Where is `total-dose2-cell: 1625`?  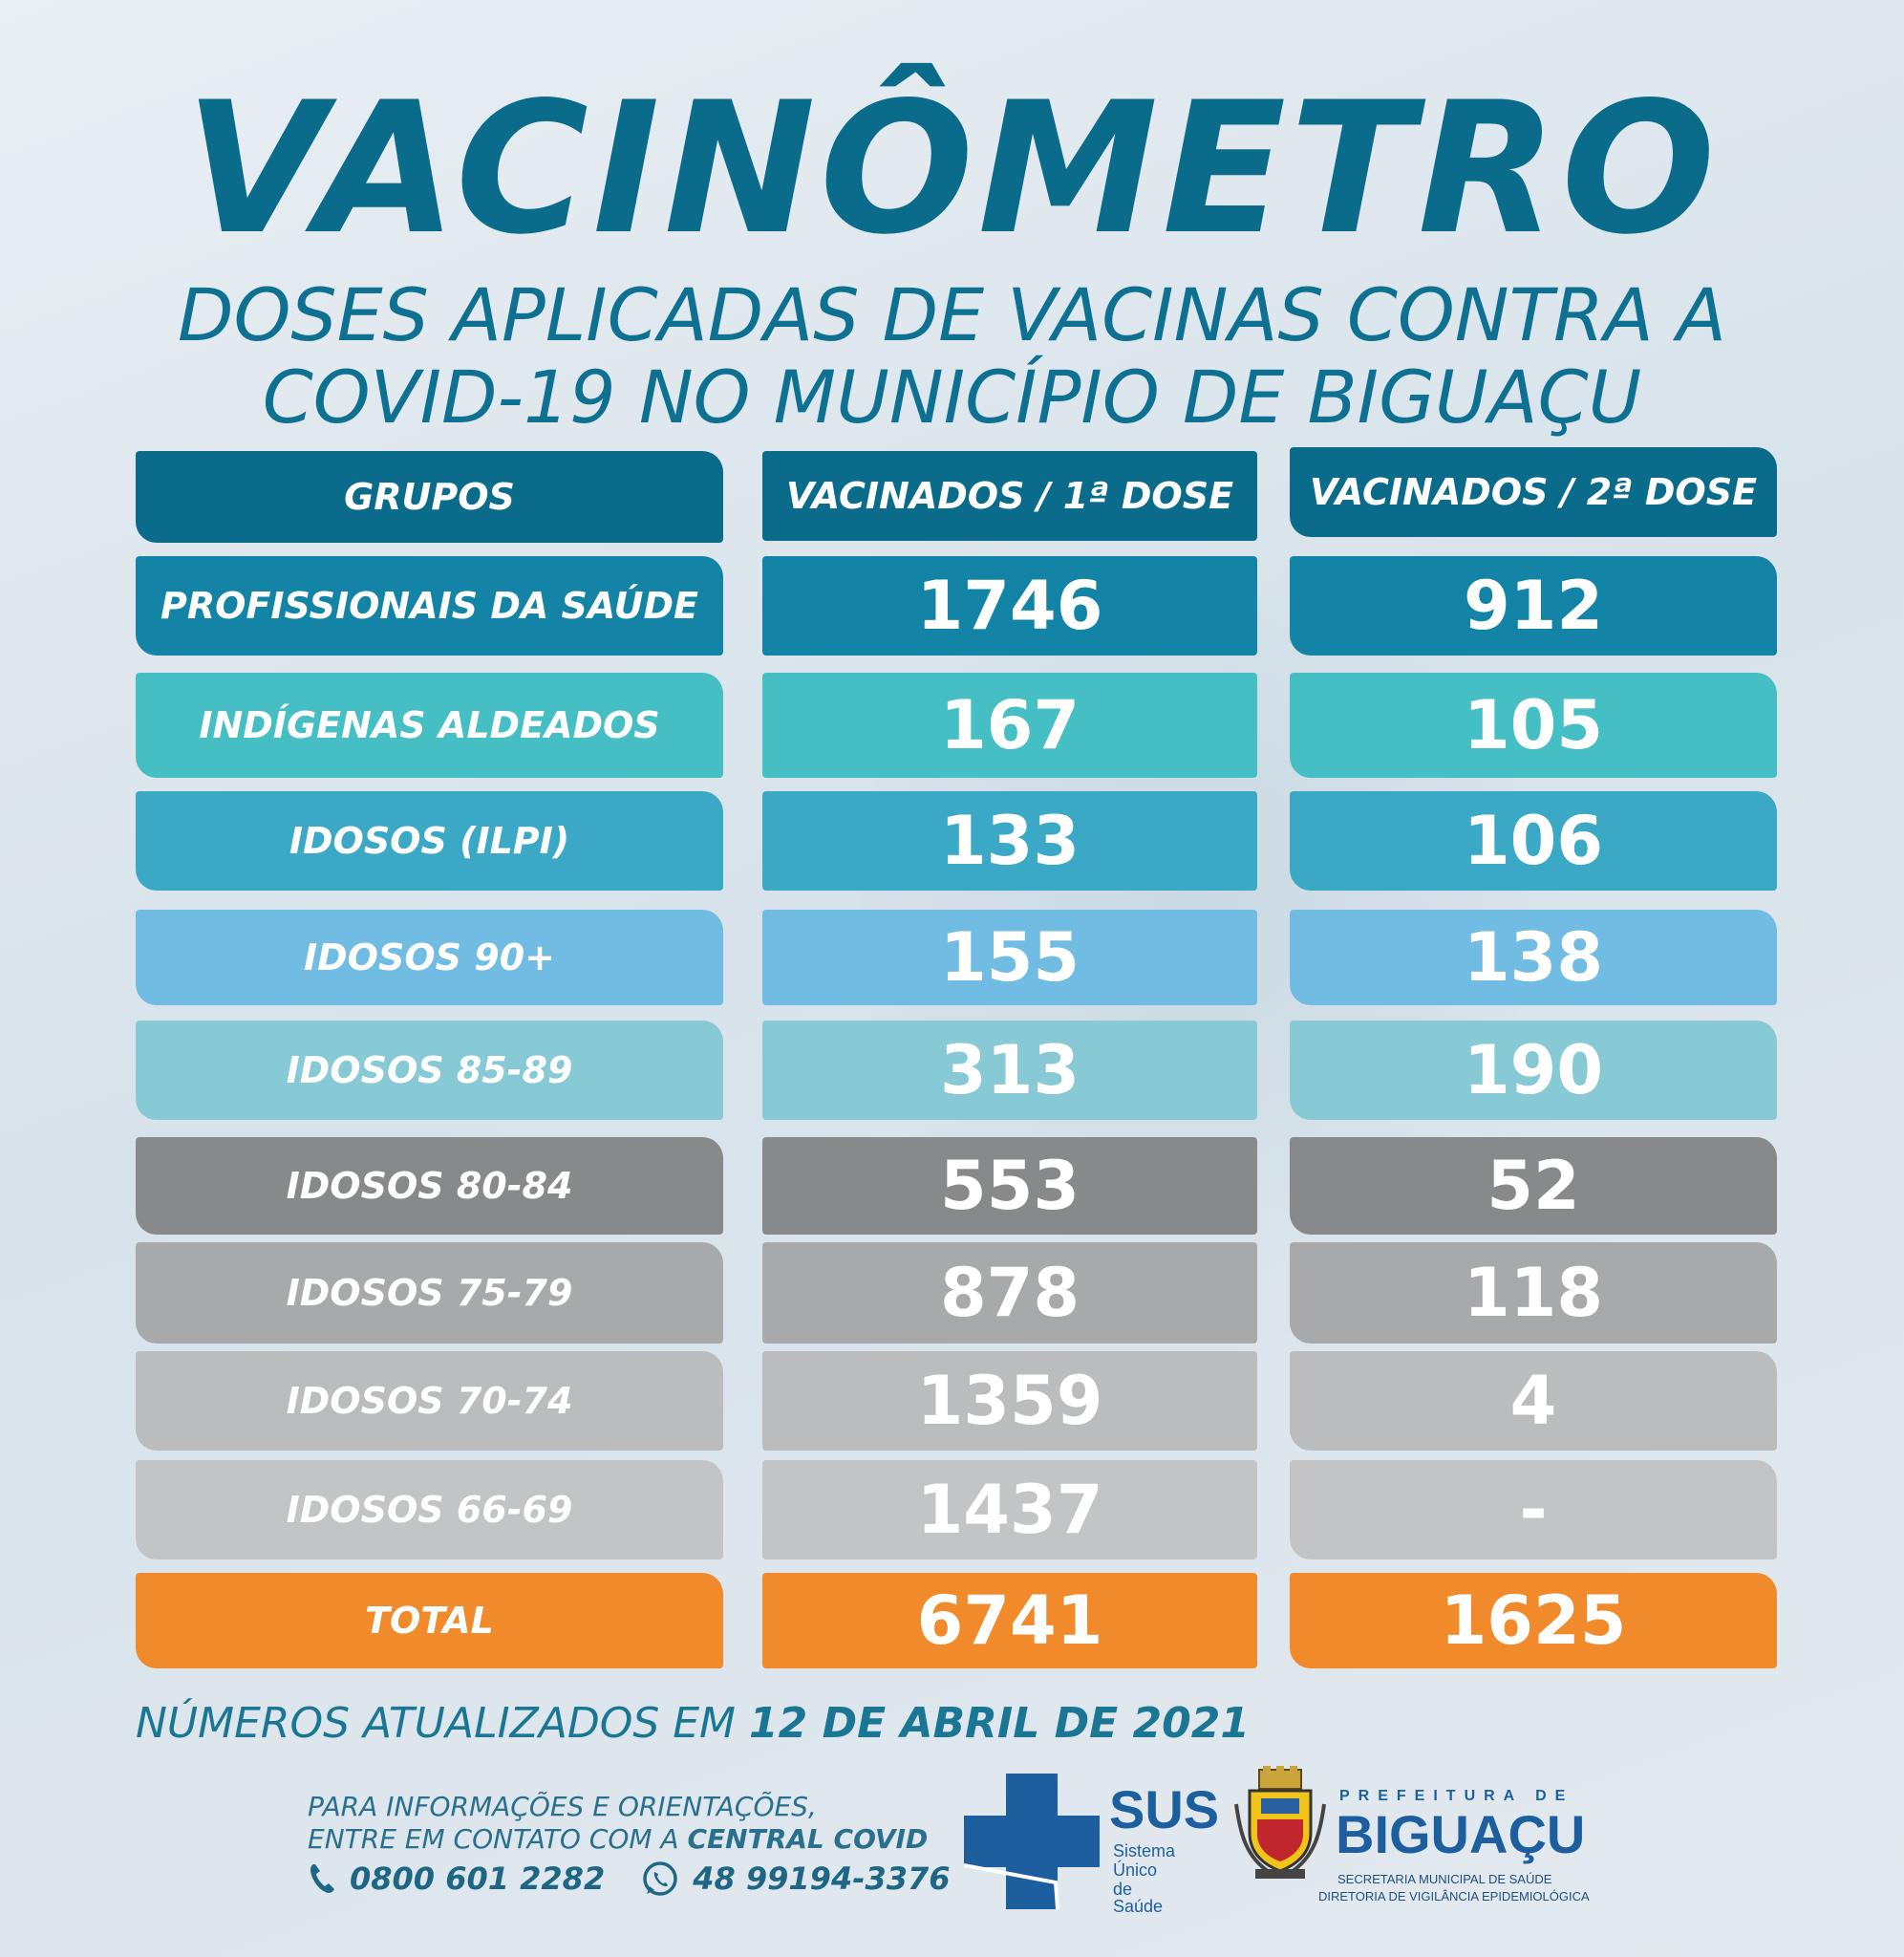 total-dose2-cell: 1625 is located at coordinates (1534, 1621).